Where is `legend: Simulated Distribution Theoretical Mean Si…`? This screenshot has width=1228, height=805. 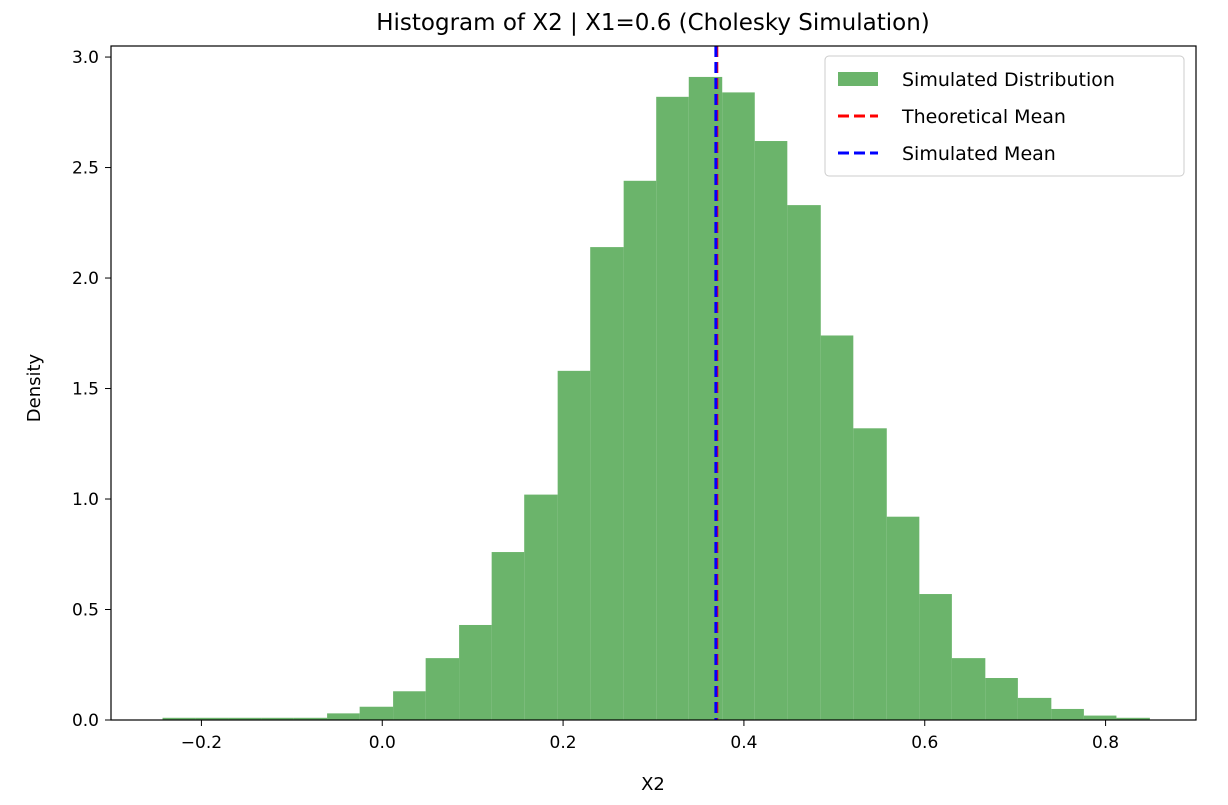
legend: Simulated Distribution Theoretical Mean Si… is located at coordinates (1004, 116).